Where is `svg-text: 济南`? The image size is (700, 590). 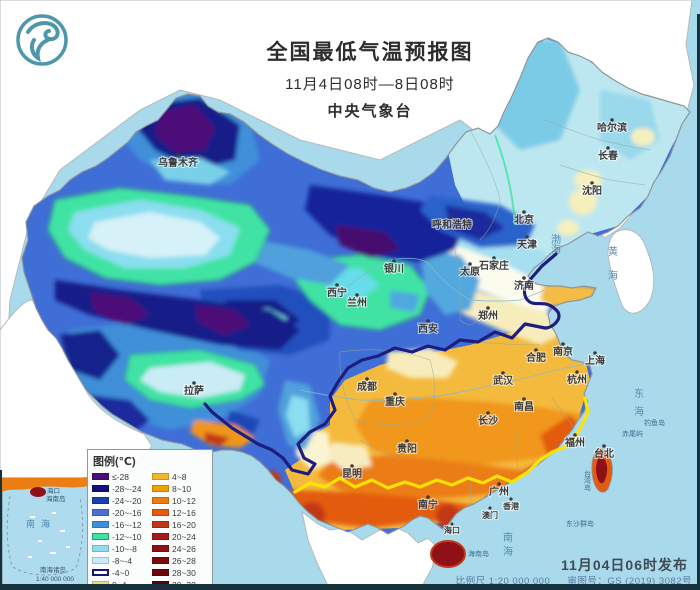
svg-text: 济南 is located at coordinates (524, 285).